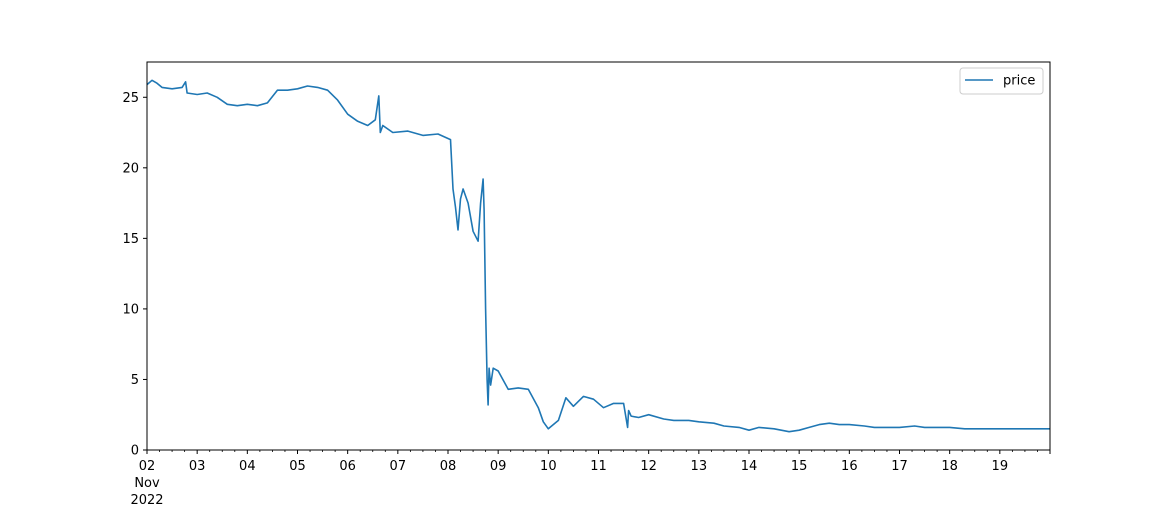 The image size is (1167, 507). I want to click on x-tick-label: 13, so click(699, 466).